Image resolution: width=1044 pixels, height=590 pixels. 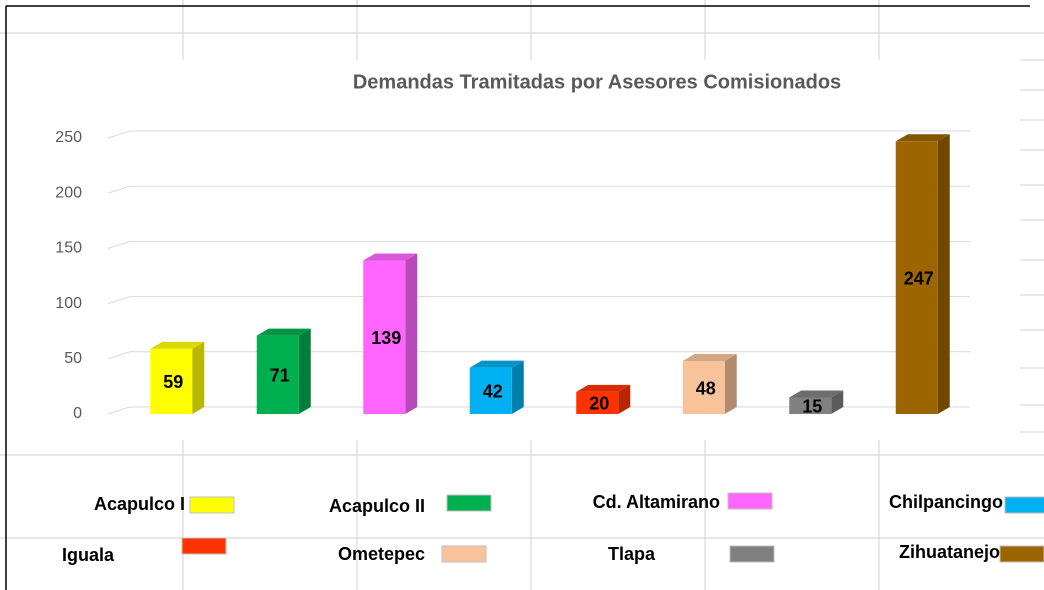 What do you see at coordinates (381, 554) in the screenshot?
I see `legend-label: Ometepec` at bounding box center [381, 554].